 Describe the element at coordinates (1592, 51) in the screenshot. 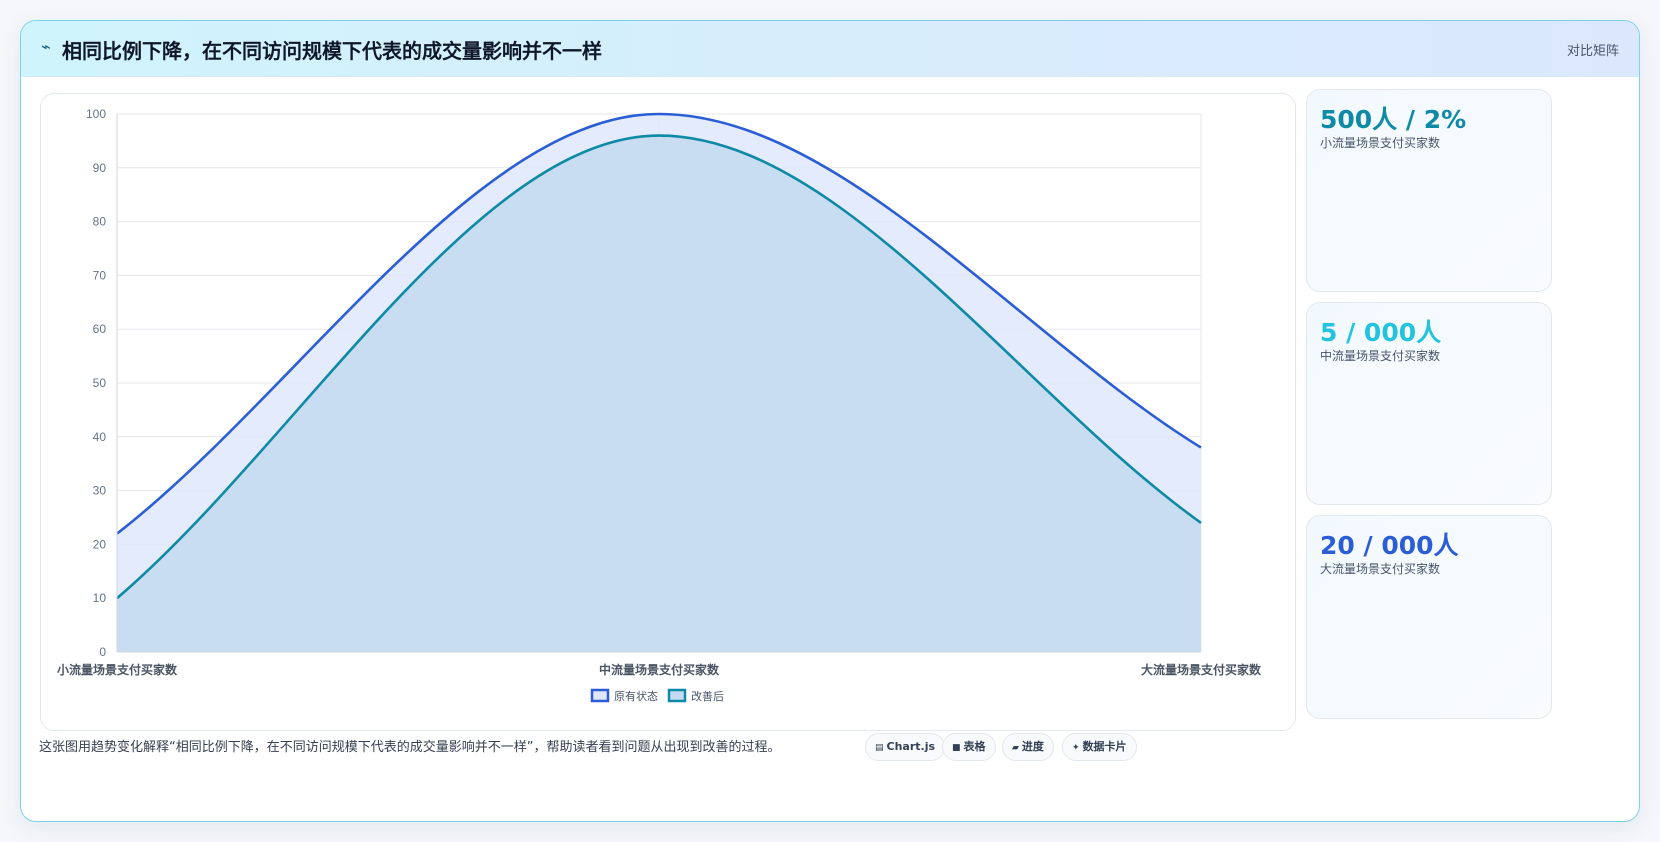

I see `view-tag: 对比矩阵` at that location.